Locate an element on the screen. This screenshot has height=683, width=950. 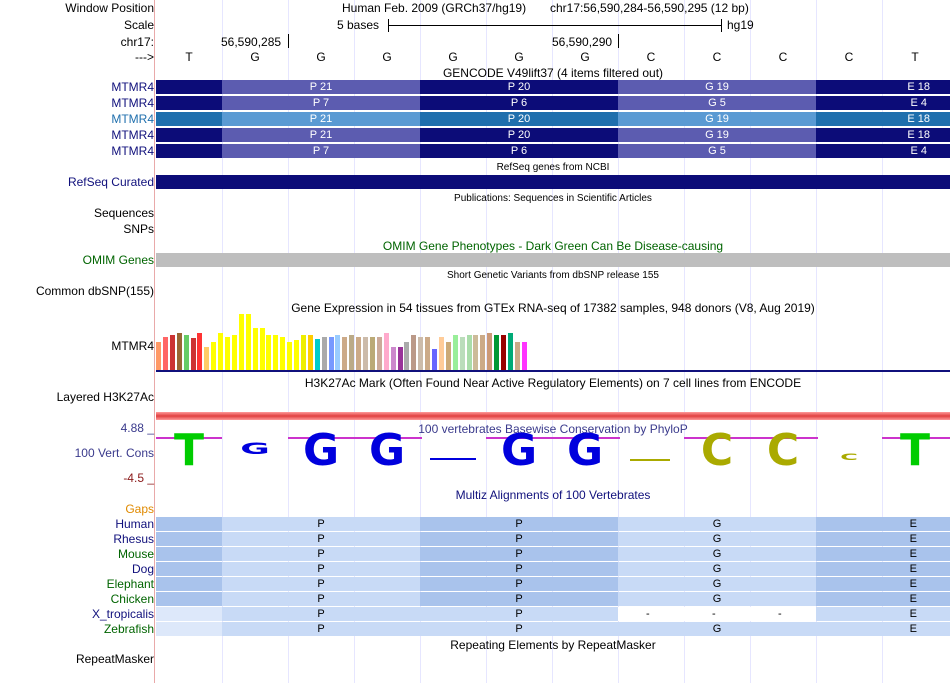
label-mtmr4-4: MTMR4 is located at coordinates (132, 135).